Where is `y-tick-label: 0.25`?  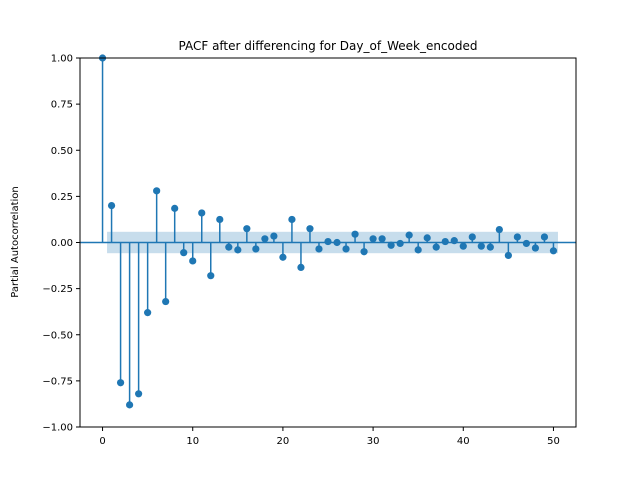 y-tick-label: 0.25 is located at coordinates (62, 197).